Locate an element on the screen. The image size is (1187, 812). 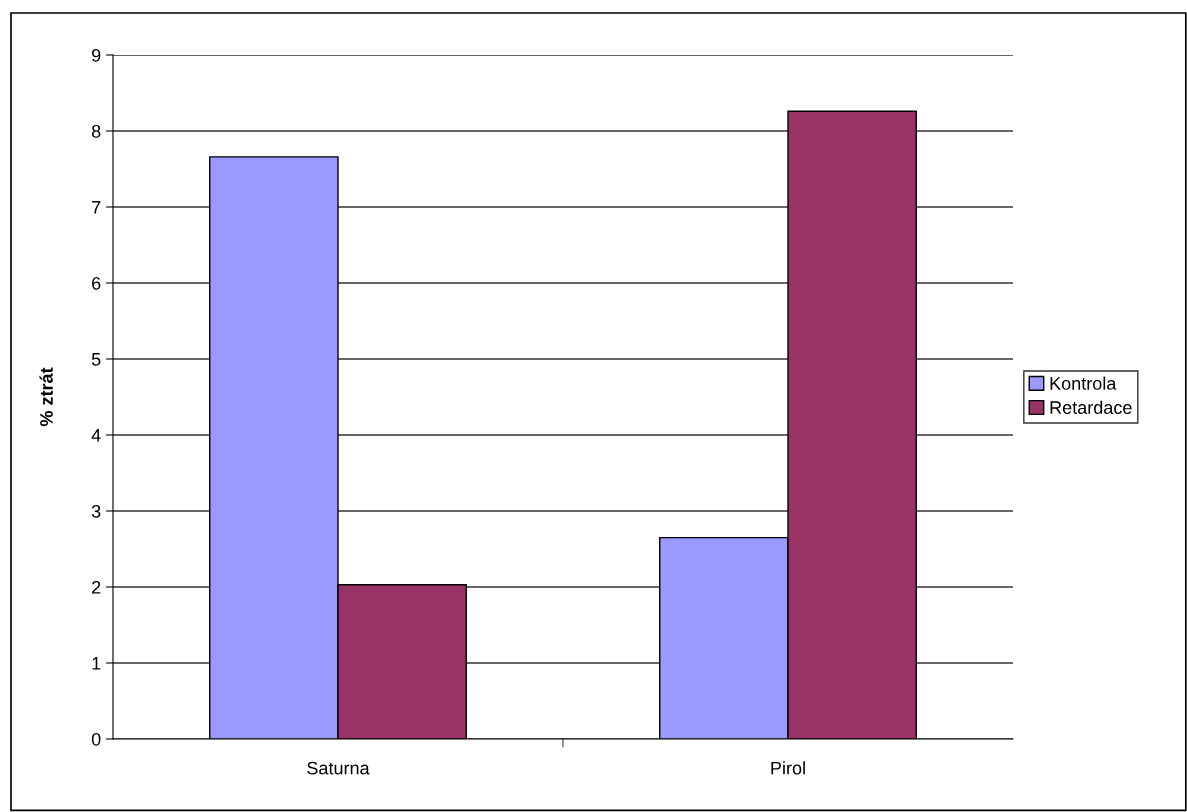
x-tick-label: Saturna is located at coordinates (338, 768).